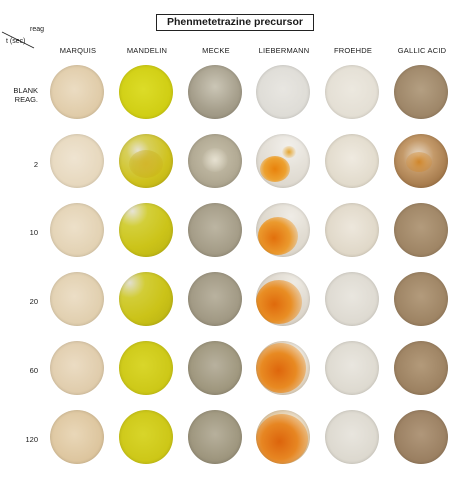 This screenshot has height=487, width=472. What do you see at coordinates (77, 299) in the screenshot?
I see `well-marquis-20s` at bounding box center [77, 299].